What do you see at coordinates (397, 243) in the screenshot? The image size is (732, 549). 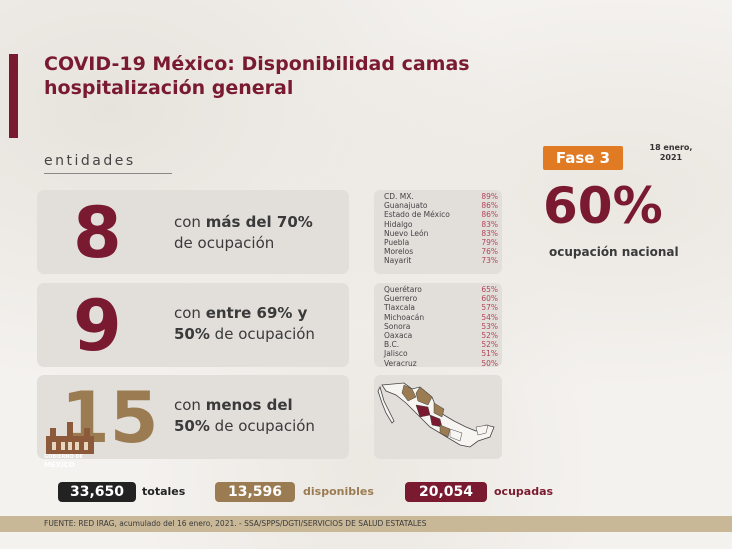 I see `state-name: Puebla` at bounding box center [397, 243].